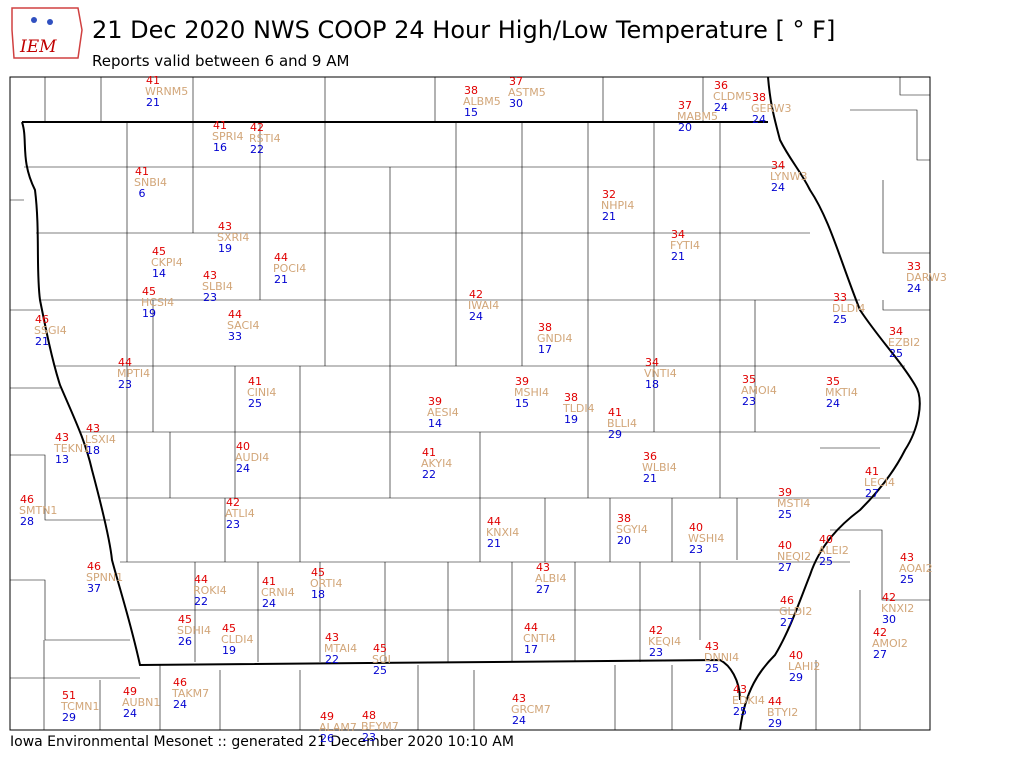 Image resolution: width=1024 pixels, height=768 pixels. Describe the element at coordinates (261, 392) in the screenshot. I see `station-id: CINI4` at that location.